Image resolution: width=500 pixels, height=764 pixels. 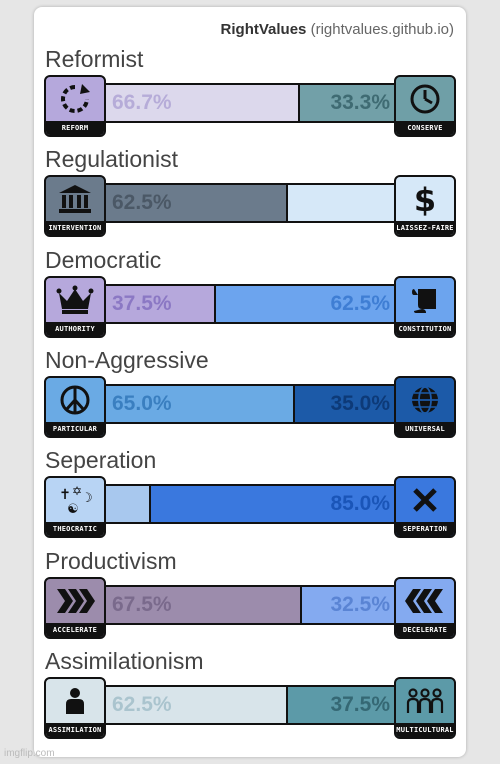 I want to click on x-icon, so click(x=425, y=500).